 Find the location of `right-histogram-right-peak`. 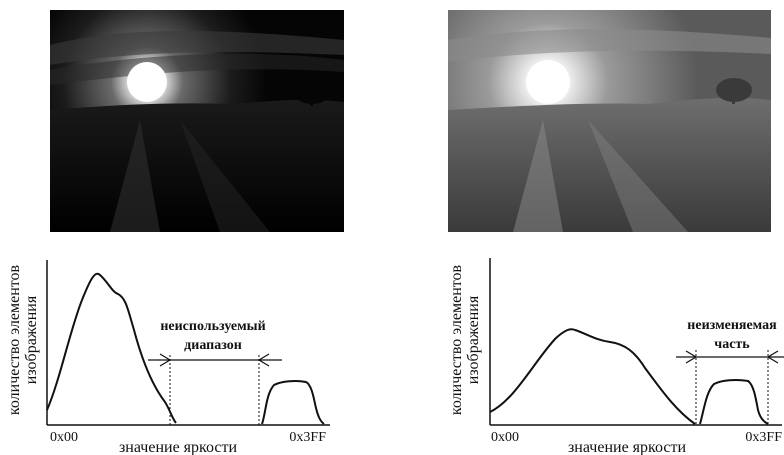

right-histogram-right-peak is located at coordinates (734, 402).